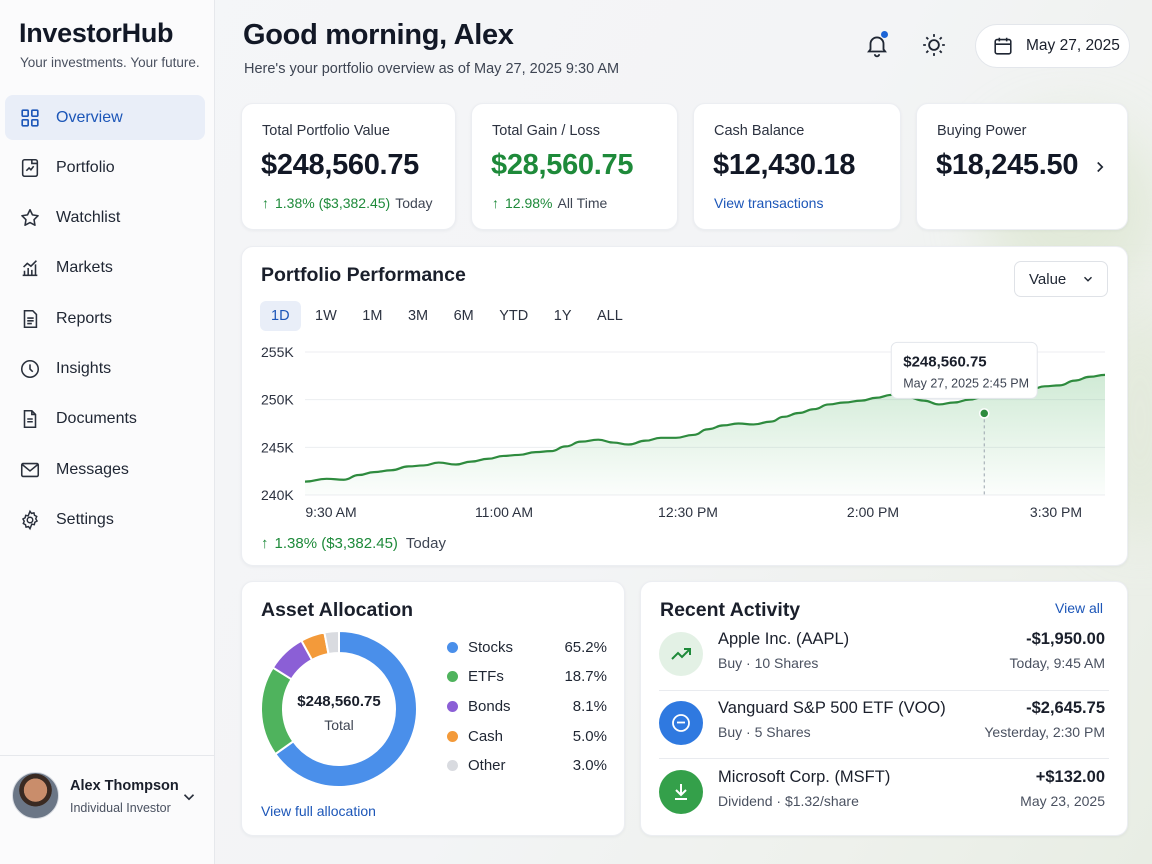  I want to click on legend-item-bonds: Bonds 8.1%, so click(527, 706).